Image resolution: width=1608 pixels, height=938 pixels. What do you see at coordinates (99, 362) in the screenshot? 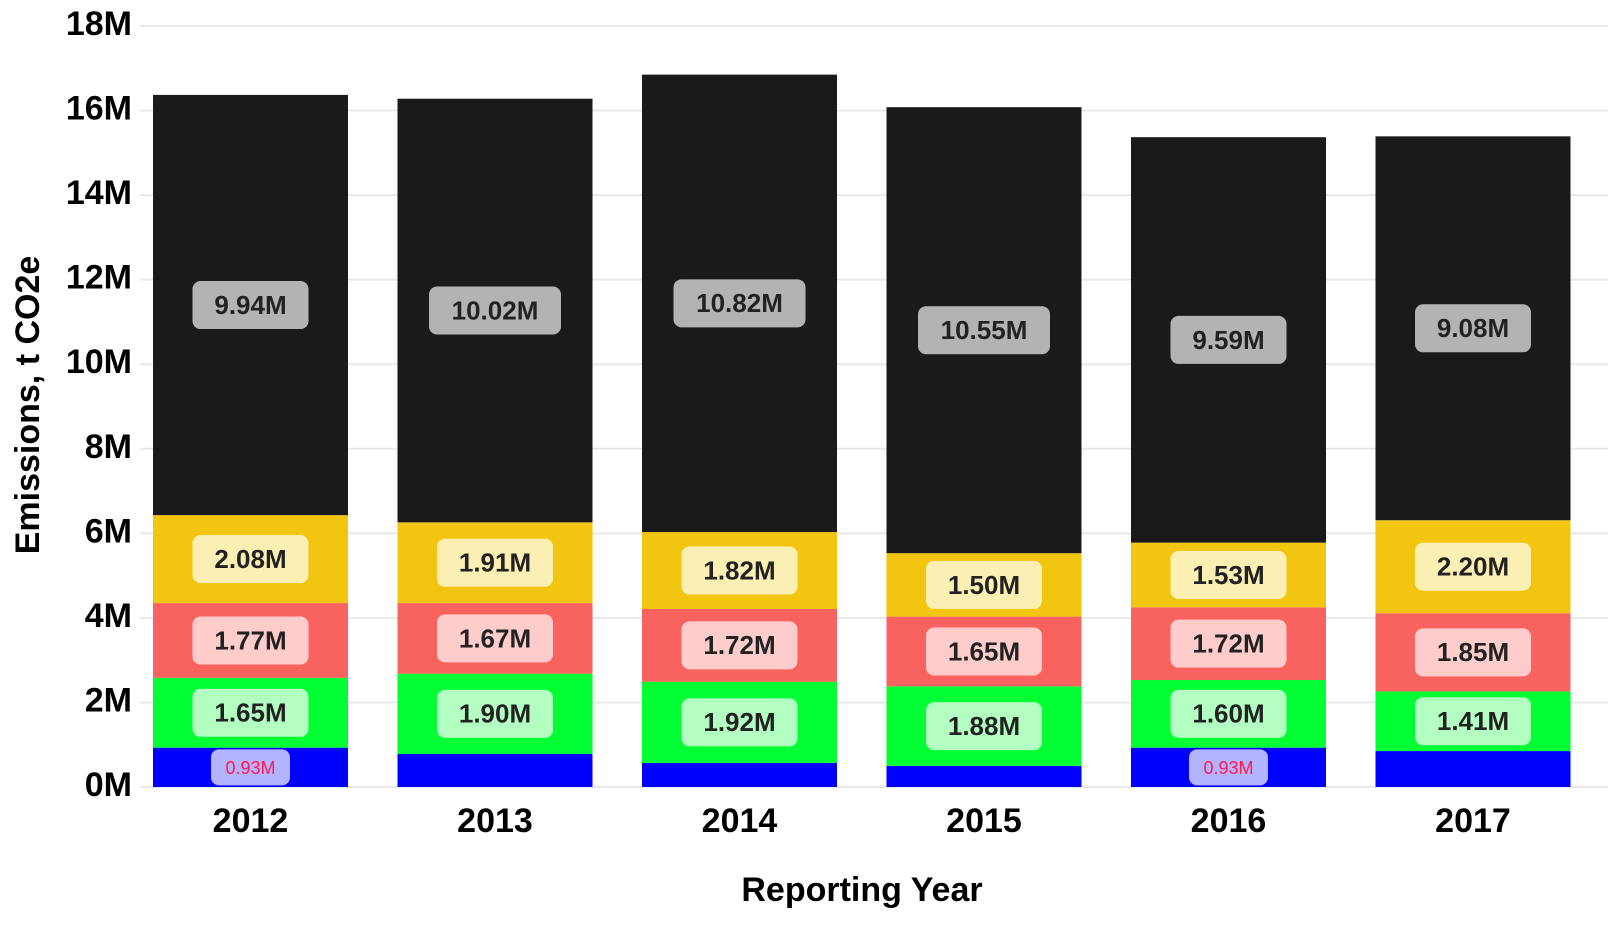
I see `y-tick-label: 10M` at bounding box center [99, 362].